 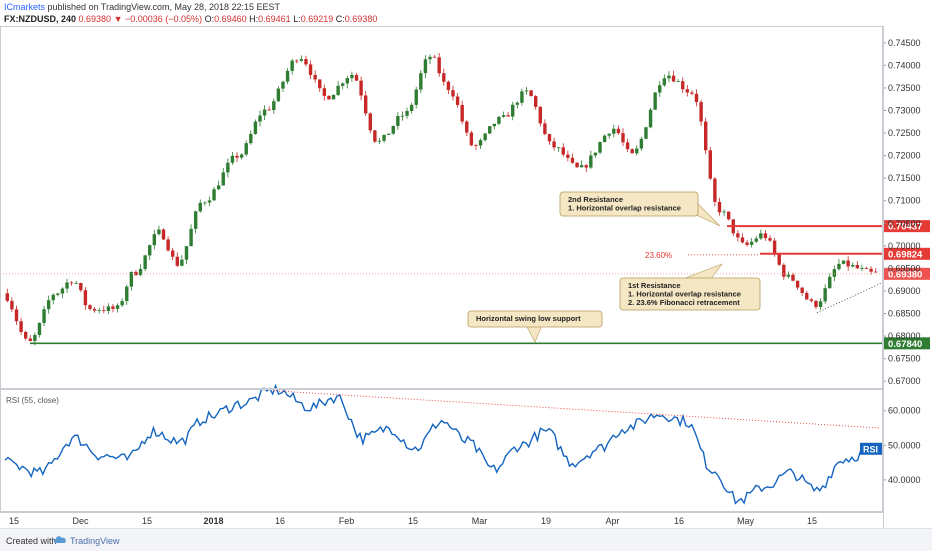 What do you see at coordinates (904, 336) in the screenshot?
I see `price-tick-label: 0.68000` at bounding box center [904, 336].